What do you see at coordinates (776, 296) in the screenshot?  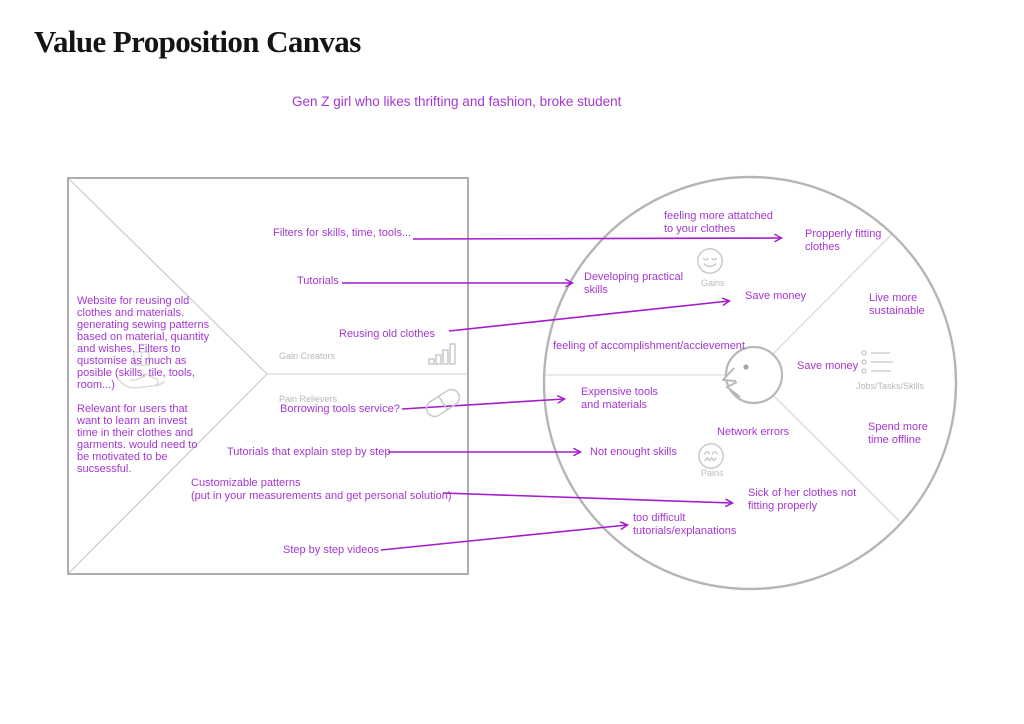 I see `gain-save-money: Save money` at bounding box center [776, 296].